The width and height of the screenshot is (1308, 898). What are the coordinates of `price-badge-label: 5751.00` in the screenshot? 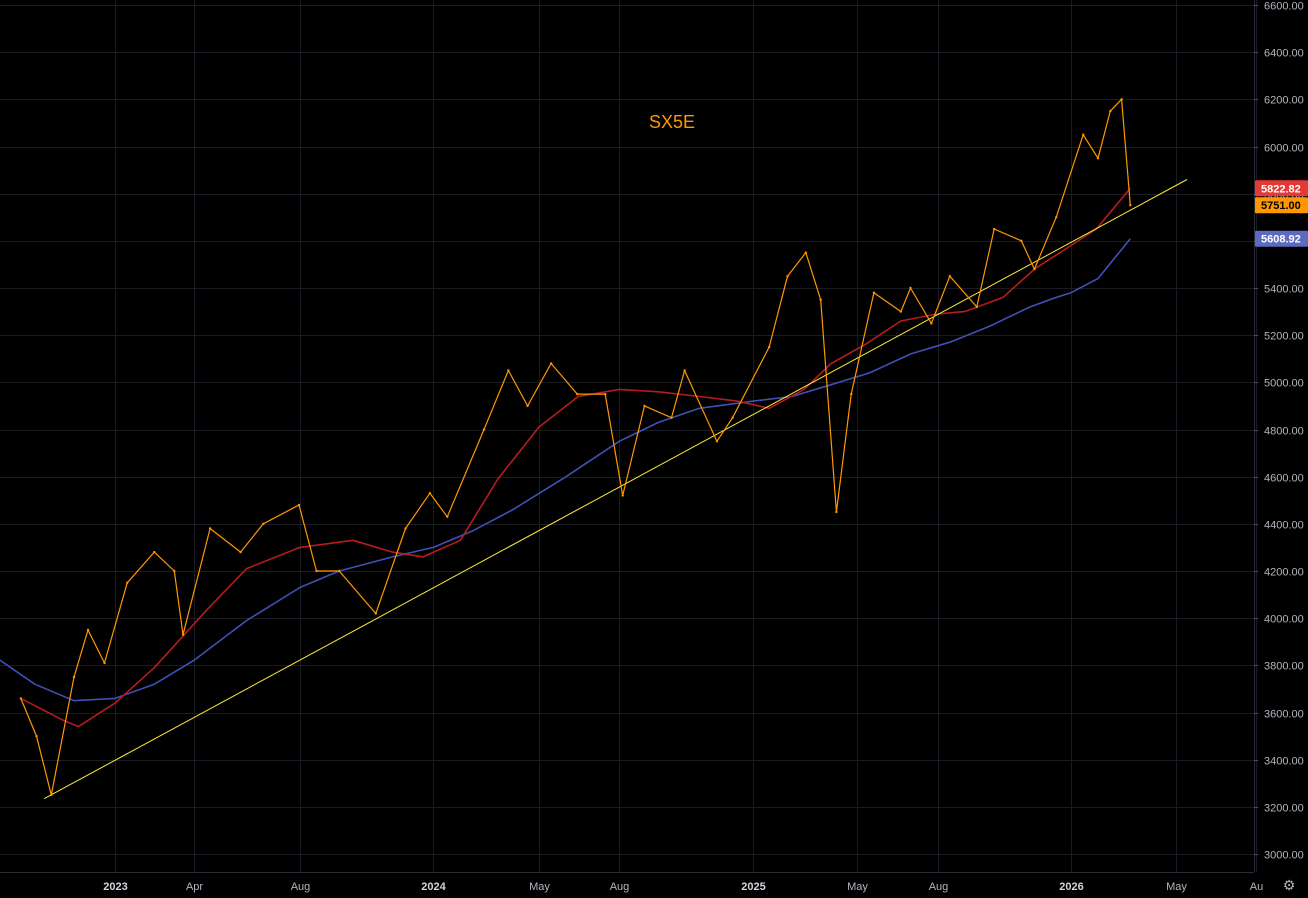 It's located at (1281, 206).